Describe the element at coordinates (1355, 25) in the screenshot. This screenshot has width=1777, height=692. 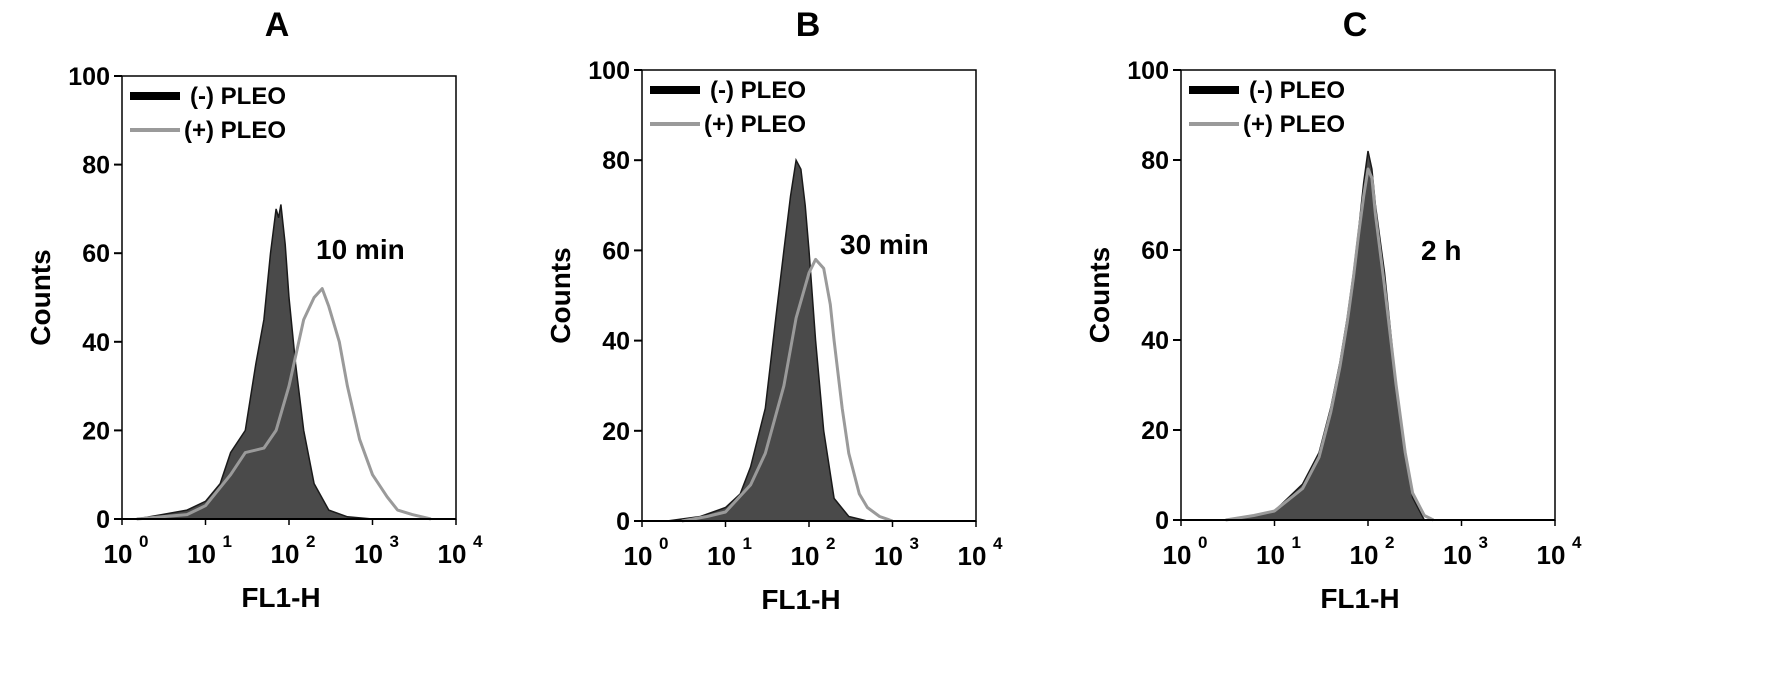
I see `panel-label: C` at that location.